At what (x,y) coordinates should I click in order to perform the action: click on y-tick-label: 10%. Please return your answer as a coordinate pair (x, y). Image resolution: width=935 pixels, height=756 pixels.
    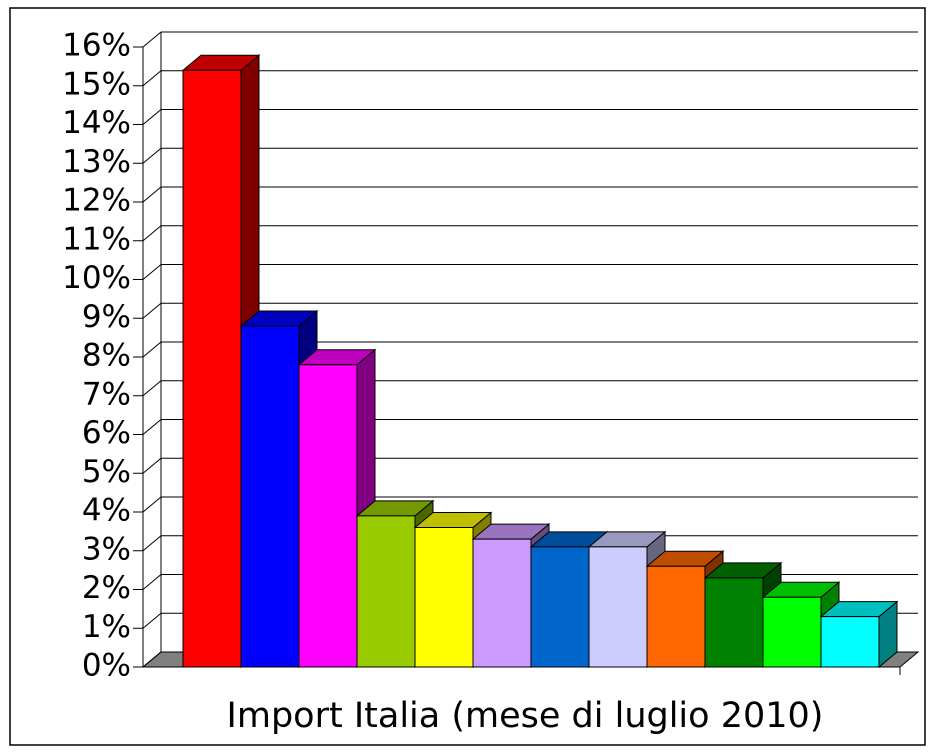
    Looking at the image, I should click on (96, 278).